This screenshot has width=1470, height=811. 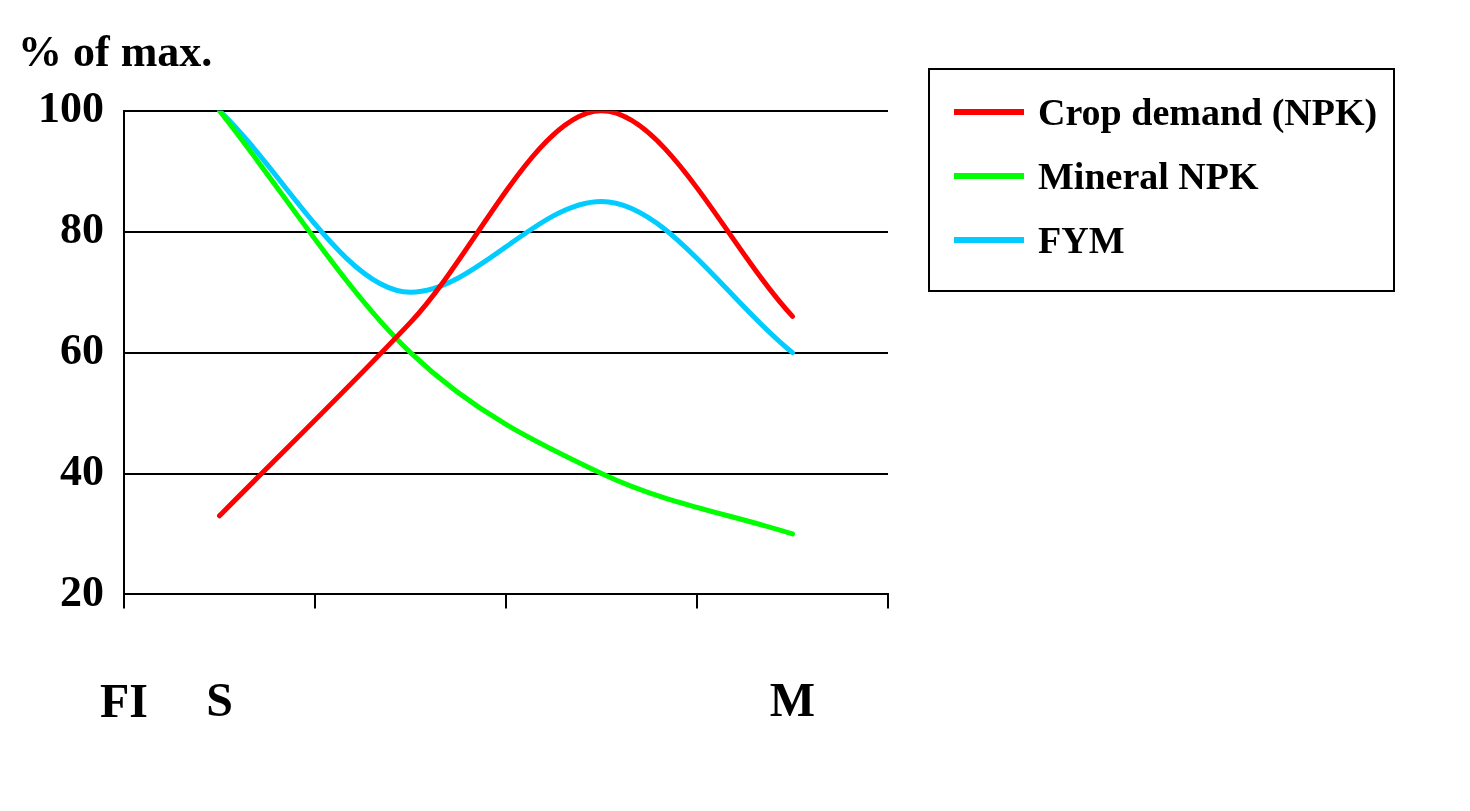 What do you see at coordinates (1148, 176) in the screenshot?
I see `legend-label: Mineral NPK` at bounding box center [1148, 176].